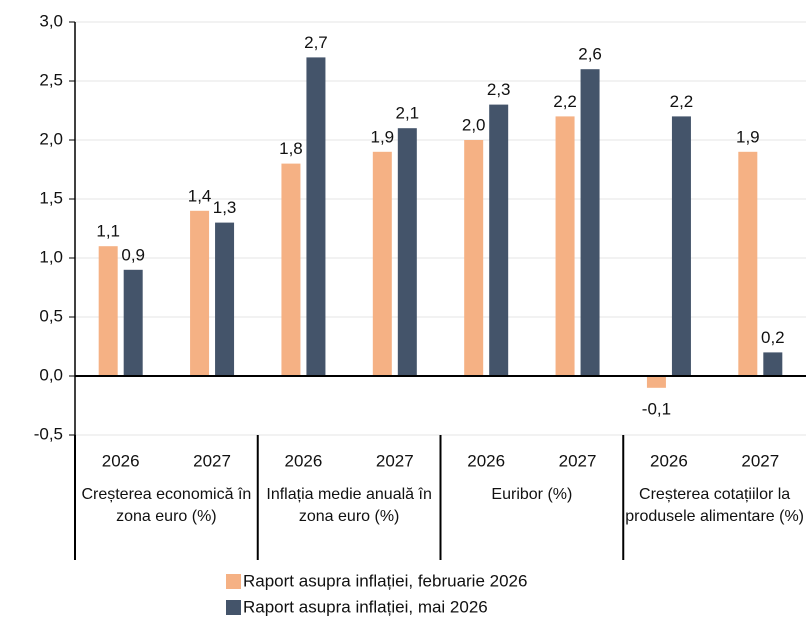 Image resolution: width=806 pixels, height=626 pixels. What do you see at coordinates (51, 20) in the screenshot?
I see `y-tick-label: 3,0` at bounding box center [51, 20].